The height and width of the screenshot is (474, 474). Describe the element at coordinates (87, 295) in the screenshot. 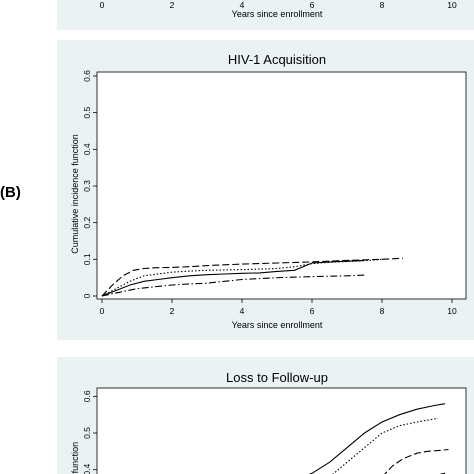

I see `mid-y-tick-label: 0` at that location.